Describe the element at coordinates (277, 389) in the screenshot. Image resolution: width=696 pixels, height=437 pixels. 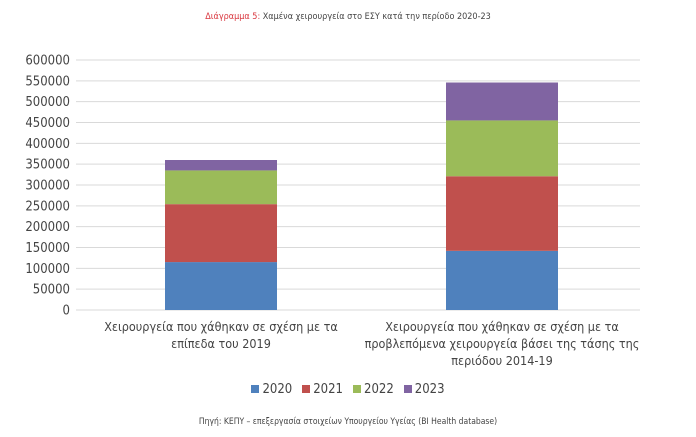
I see `legend-label: 2020` at that location.